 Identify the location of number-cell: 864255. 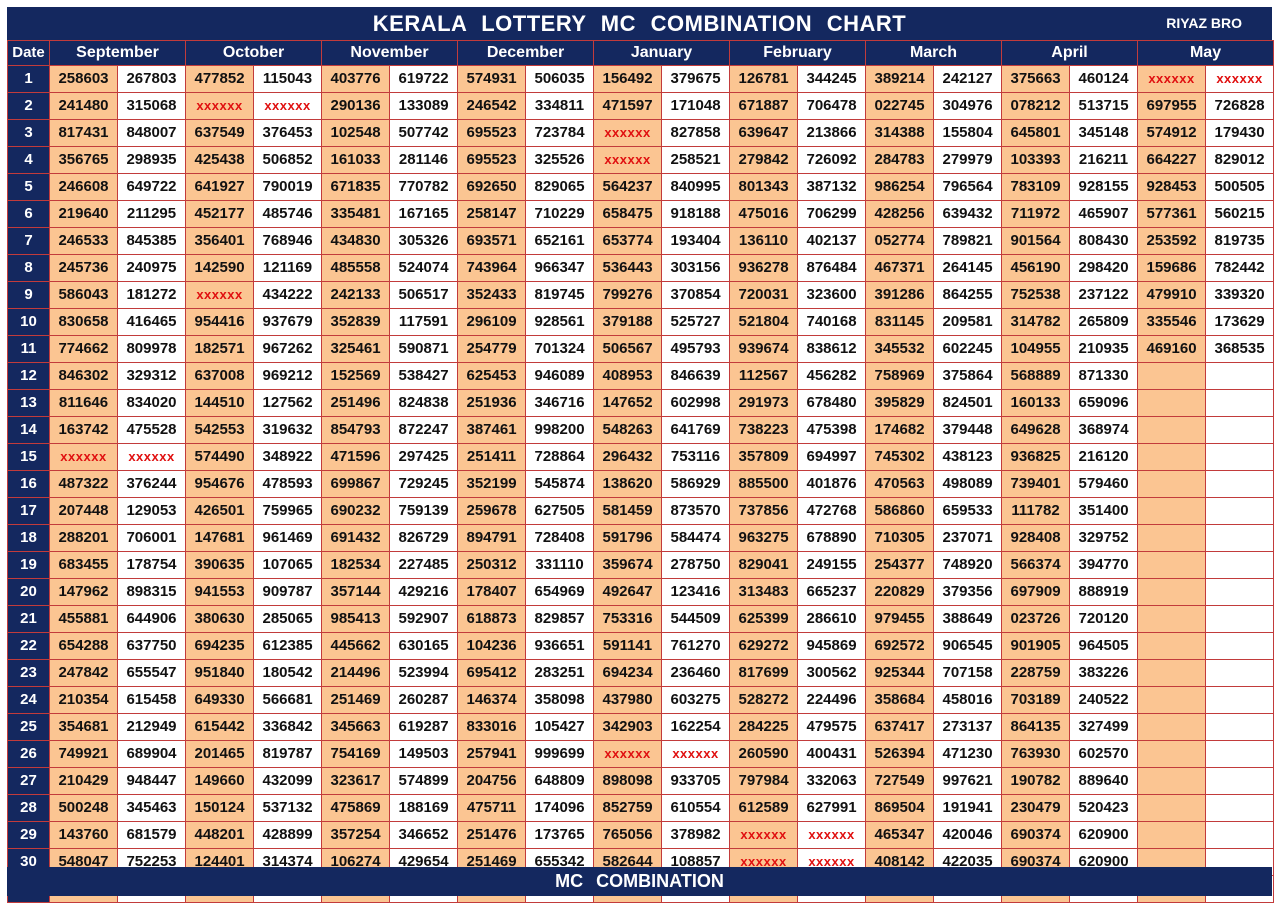
(968, 295).